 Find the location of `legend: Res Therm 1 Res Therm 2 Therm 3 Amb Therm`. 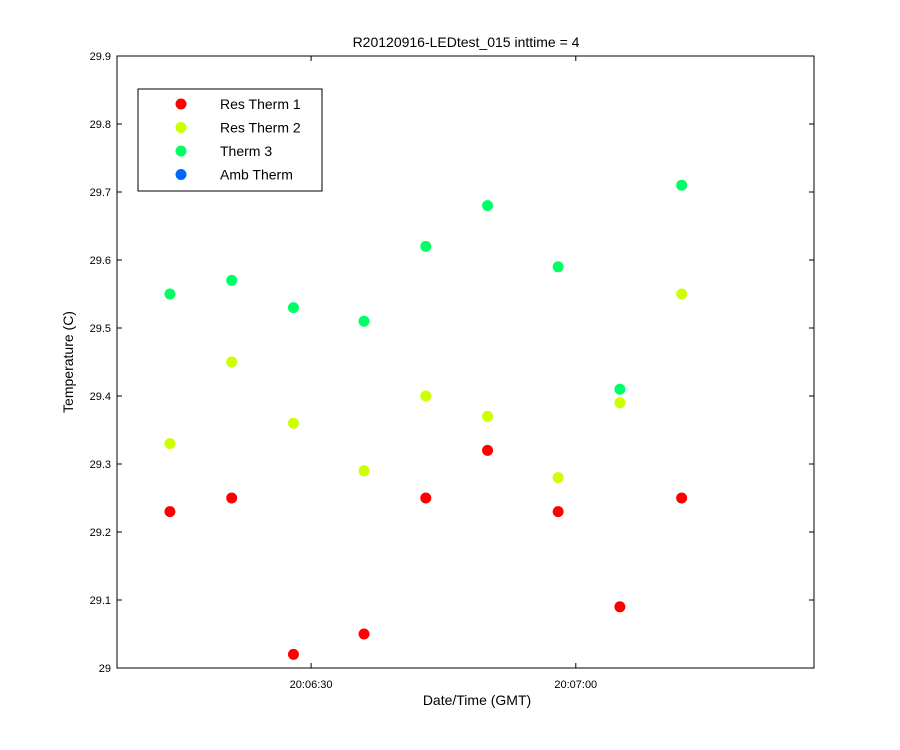

legend: Res Therm 1 Res Therm 2 Therm 3 Amb Therm is located at coordinates (230, 140).